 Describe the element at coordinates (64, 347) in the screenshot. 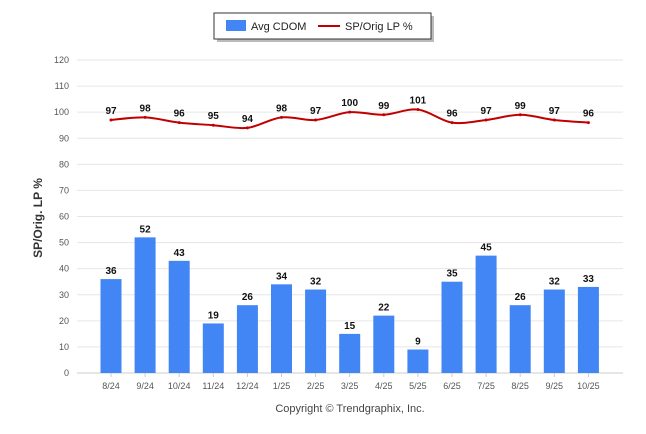

I see `y-tick-label: 10` at that location.